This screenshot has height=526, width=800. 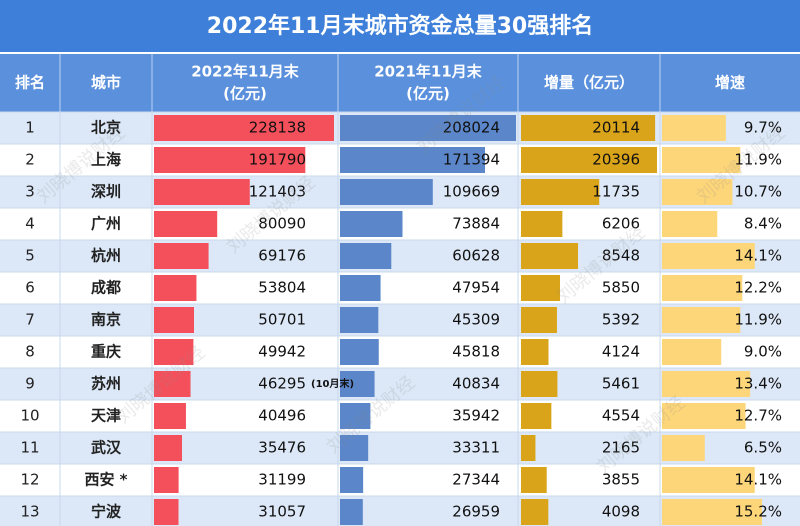 What do you see at coordinates (282, 384) in the screenshot?
I see `value: 46295` at bounding box center [282, 384].